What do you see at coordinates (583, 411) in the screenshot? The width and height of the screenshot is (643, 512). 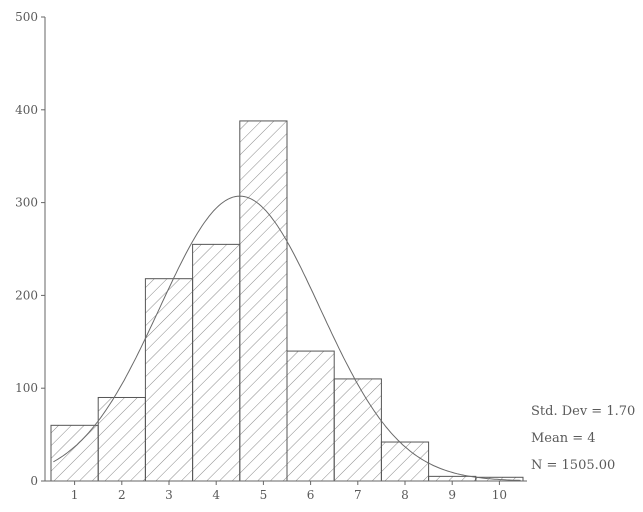 I see `std-dev-label: Std. Dev = 1.70` at bounding box center [583, 411].